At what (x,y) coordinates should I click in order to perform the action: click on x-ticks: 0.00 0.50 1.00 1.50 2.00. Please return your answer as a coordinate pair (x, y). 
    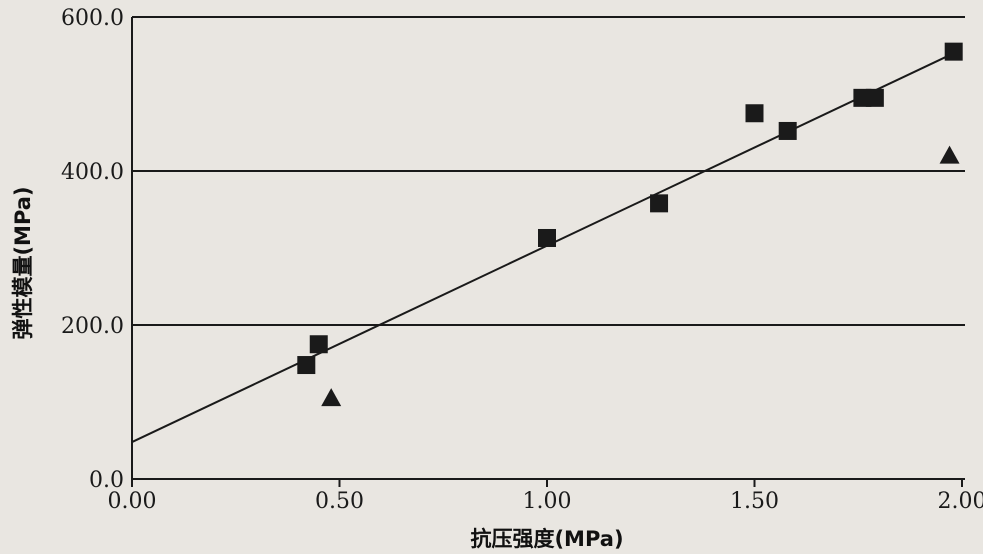
    Looking at the image, I should click on (545, 496).